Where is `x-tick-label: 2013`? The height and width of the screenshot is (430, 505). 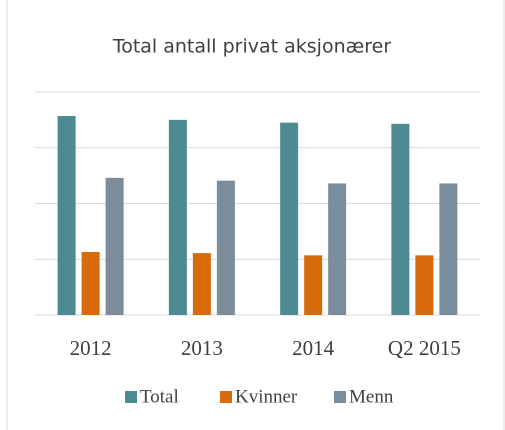 x-tick-label: 2013 is located at coordinates (202, 348).